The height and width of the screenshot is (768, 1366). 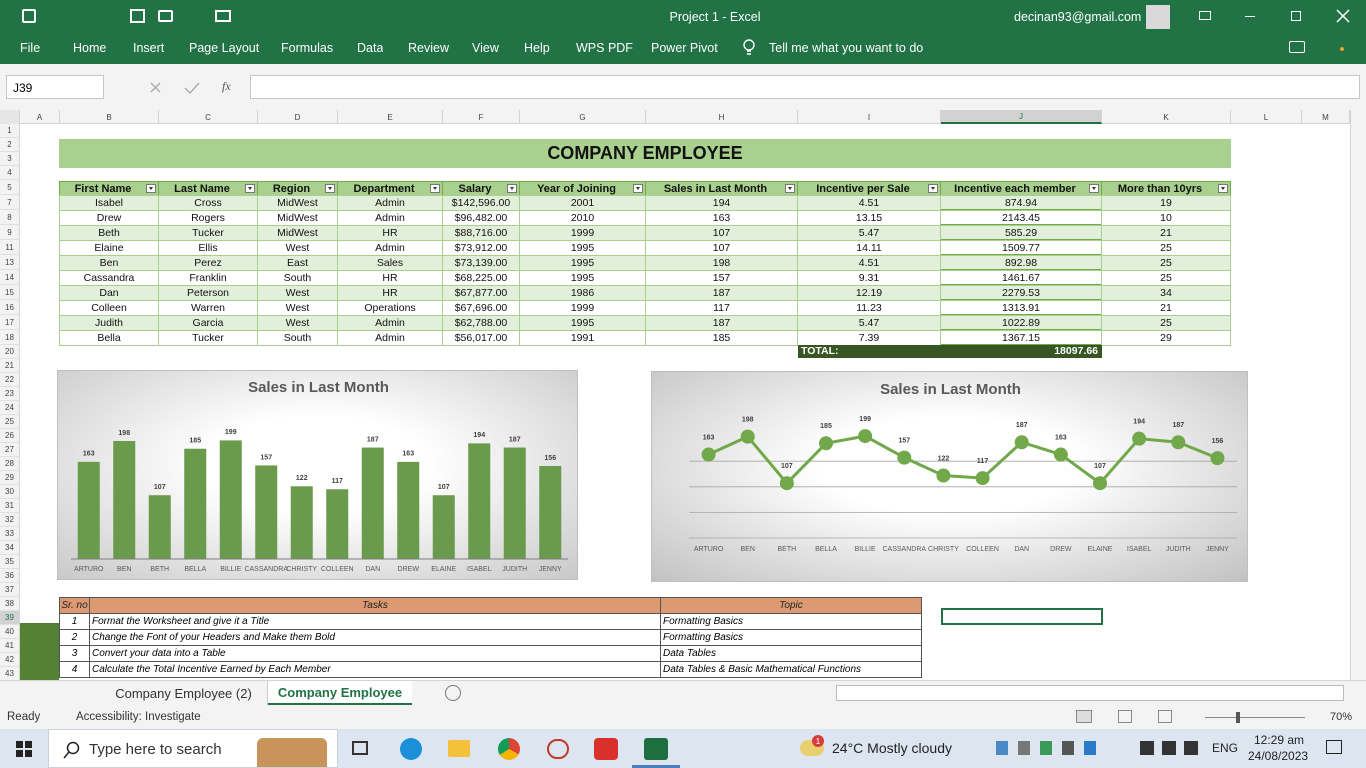 What do you see at coordinates (1021, 117) in the screenshot?
I see `column-header: J` at bounding box center [1021, 117].